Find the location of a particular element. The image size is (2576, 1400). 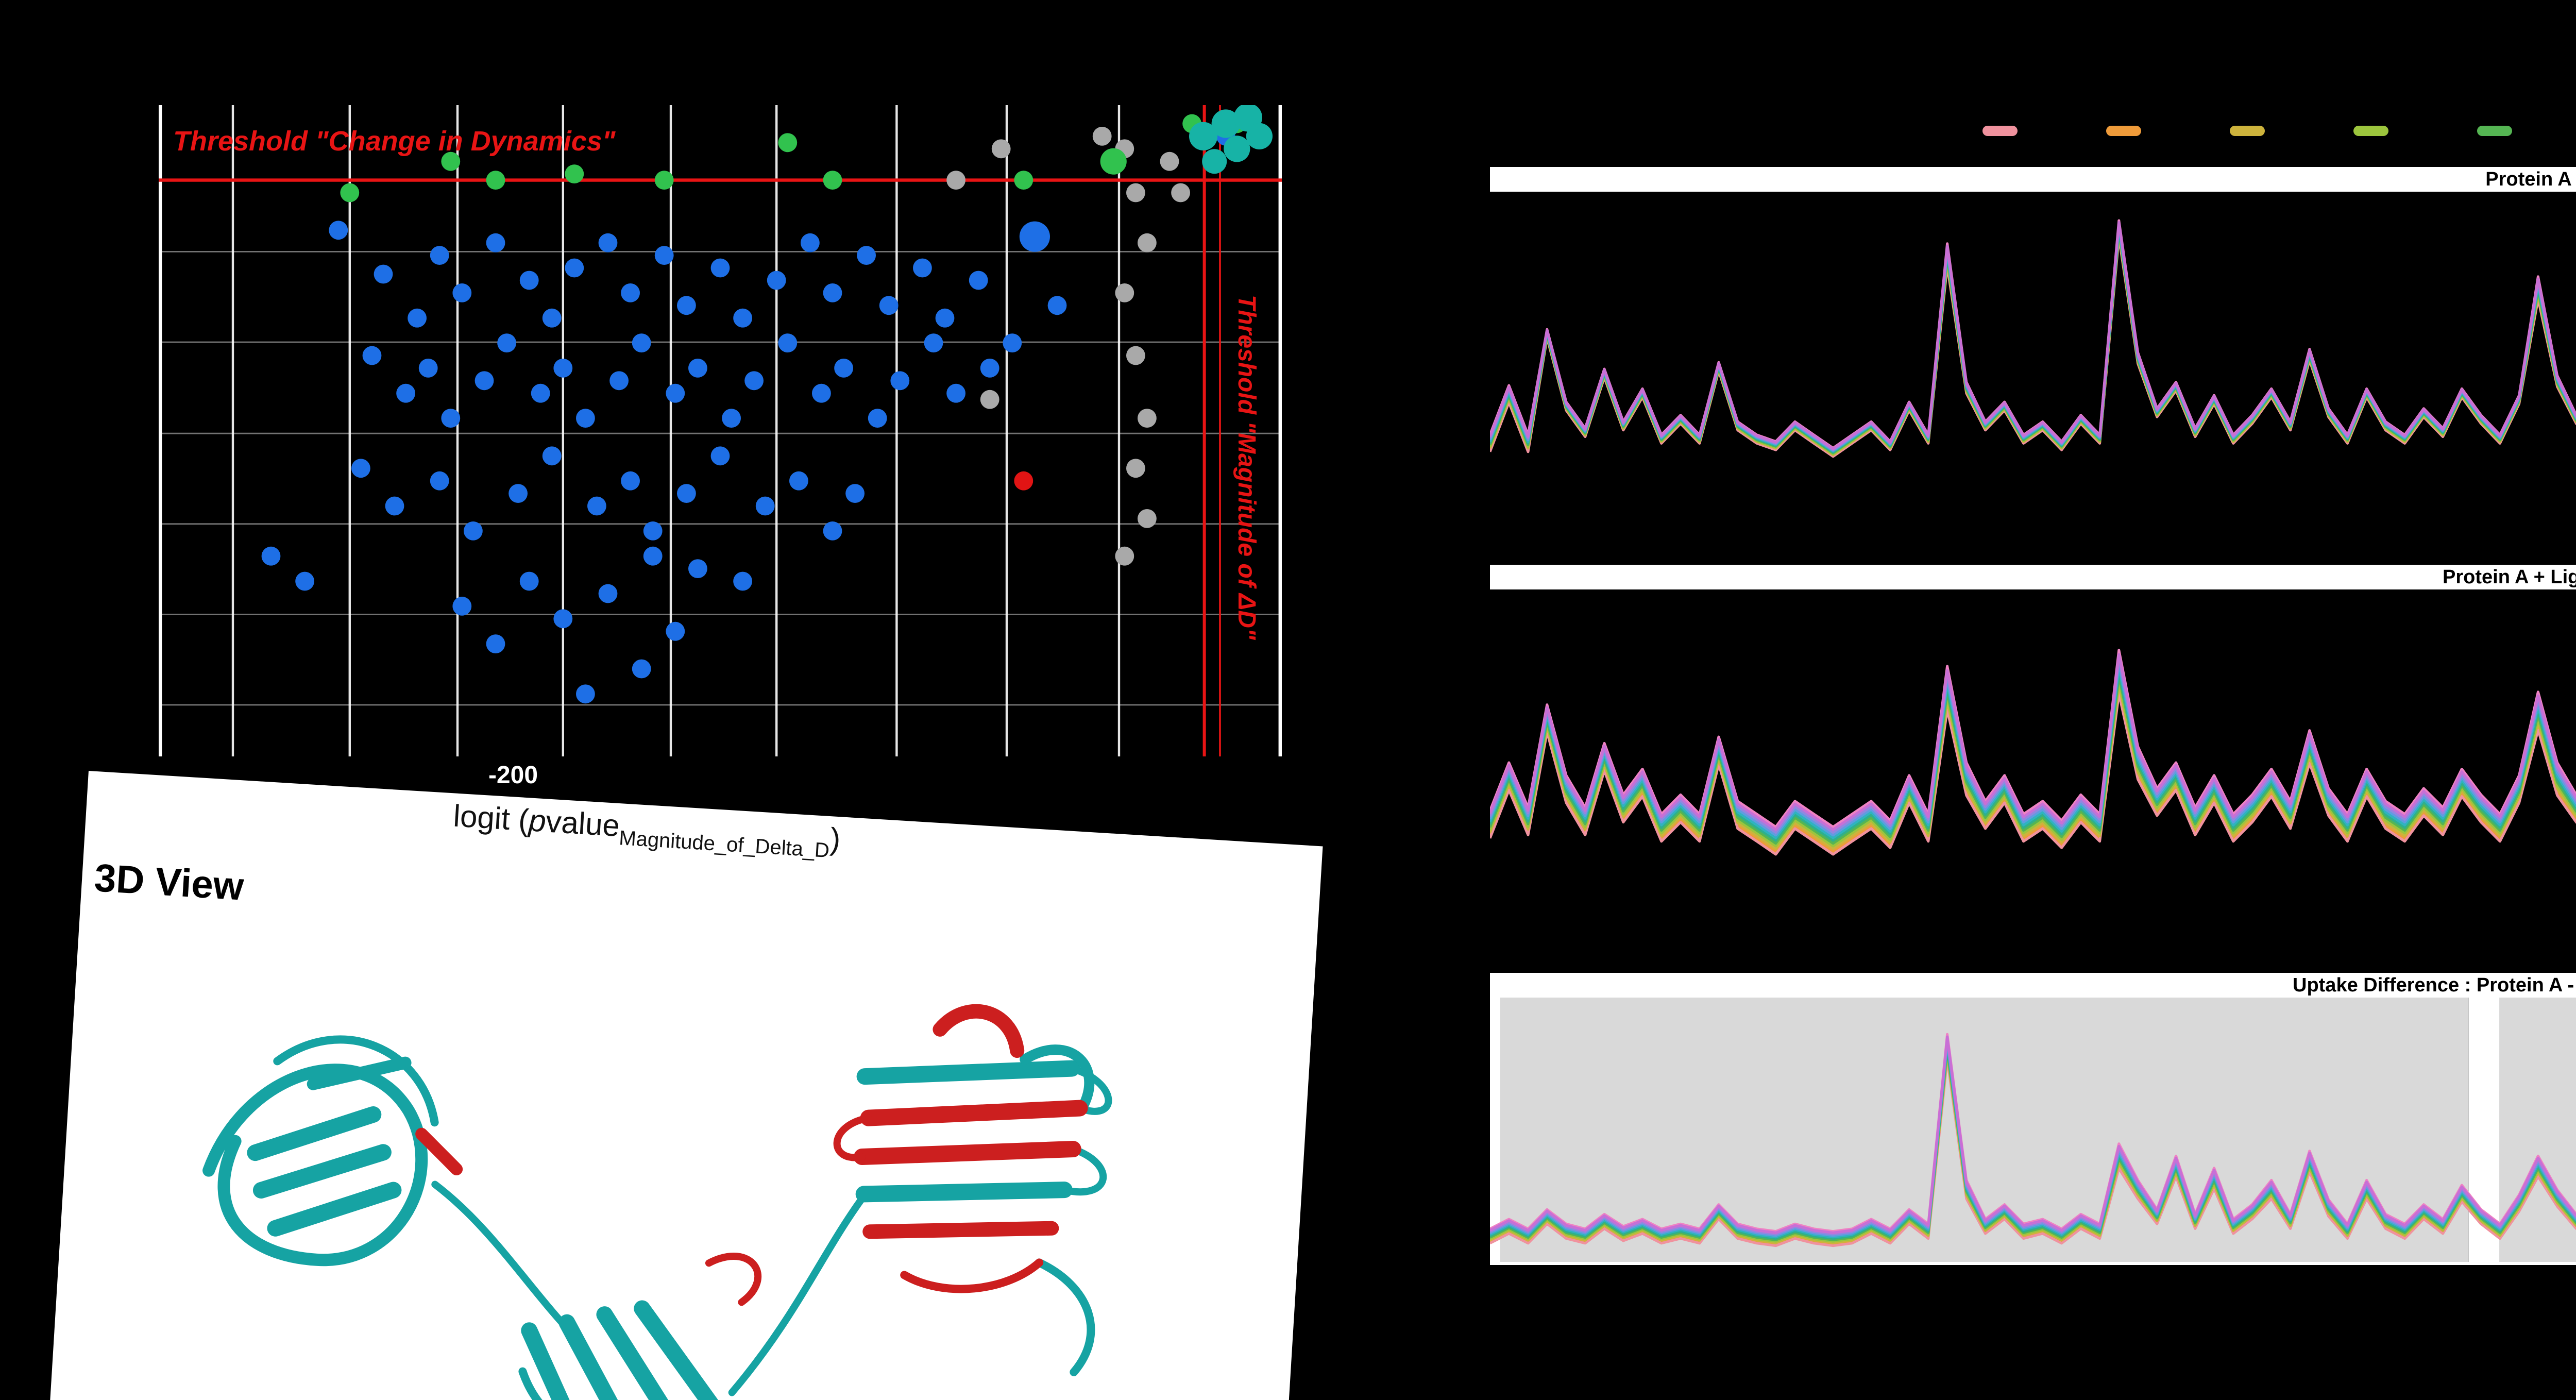

uptake-chart-protein-a-ligand is located at coordinates (2033, 762).